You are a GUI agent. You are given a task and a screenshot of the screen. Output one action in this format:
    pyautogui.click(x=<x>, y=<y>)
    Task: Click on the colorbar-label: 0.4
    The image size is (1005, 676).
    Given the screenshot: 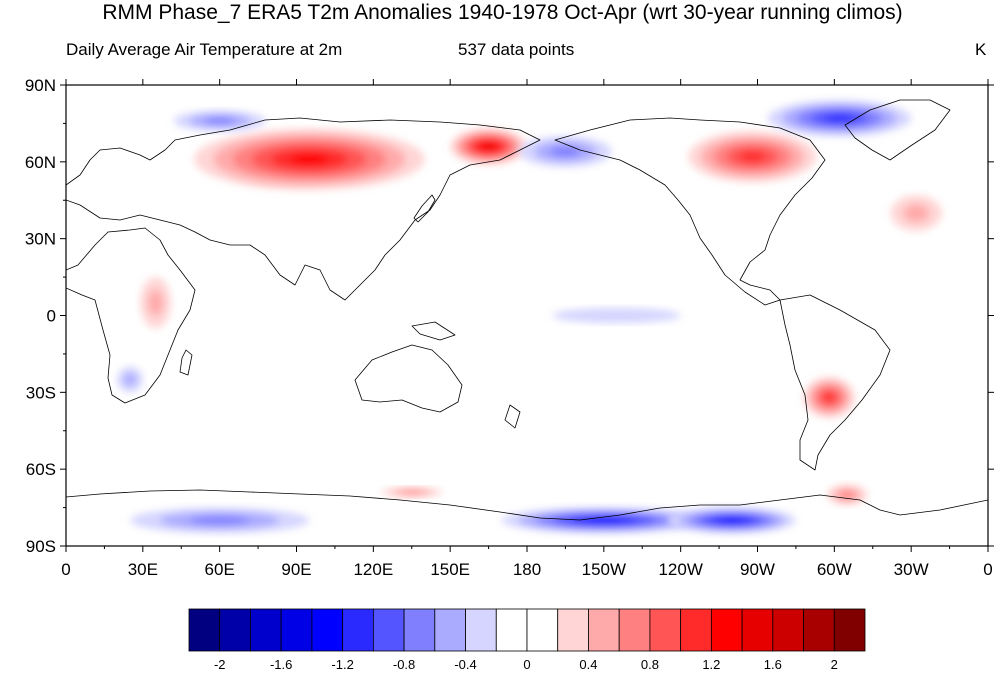 What is the action you would take?
    pyautogui.click(x=588, y=664)
    